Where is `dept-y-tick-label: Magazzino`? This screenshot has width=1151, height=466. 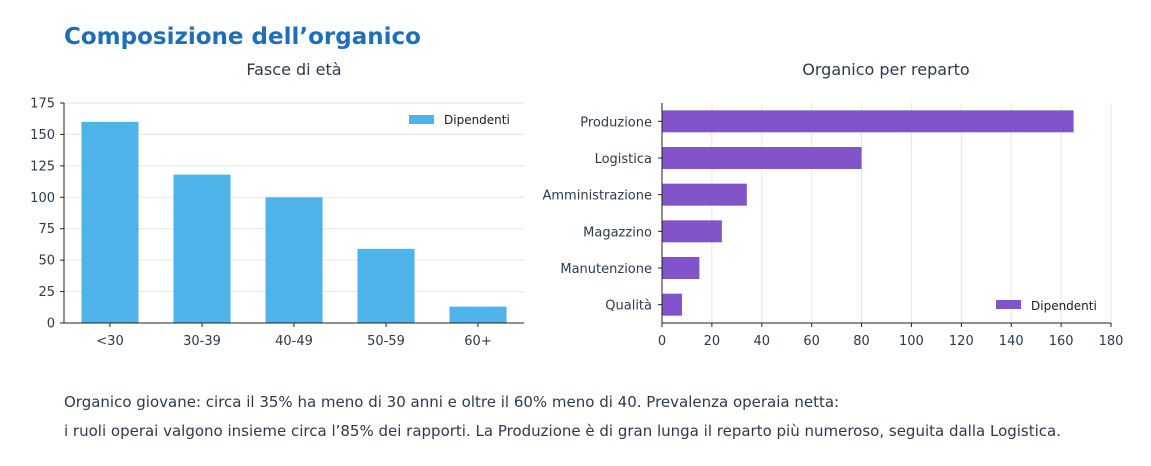
dept-y-tick-label: Magazzino is located at coordinates (617, 232).